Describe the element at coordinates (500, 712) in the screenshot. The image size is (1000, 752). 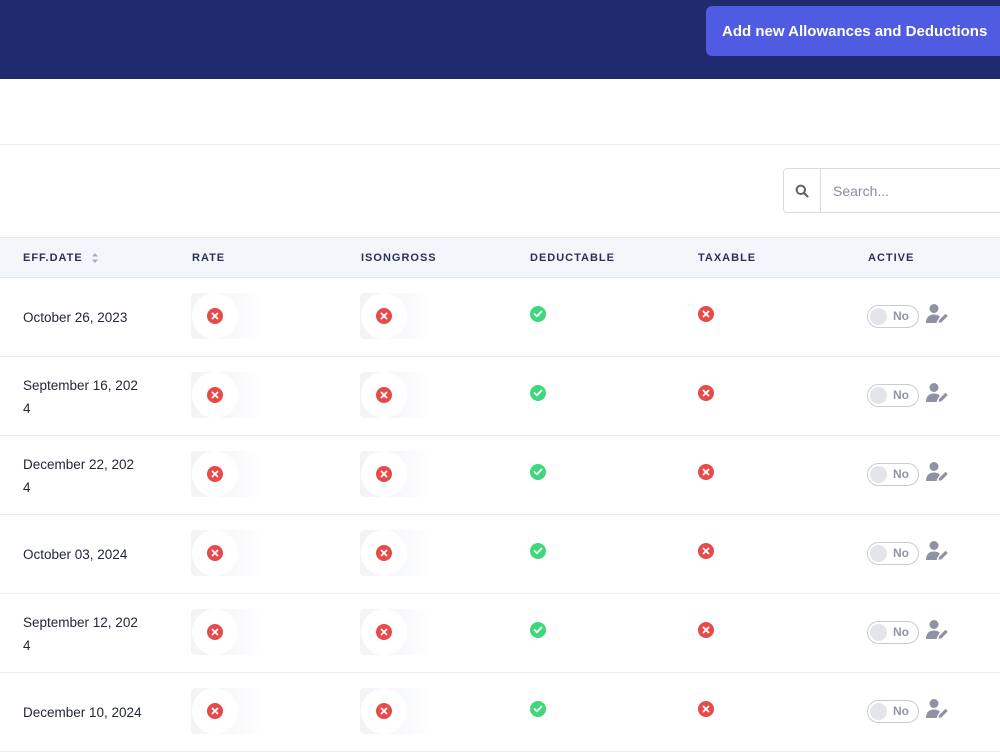
I see `table-row: December 10, 2024 No` at that location.